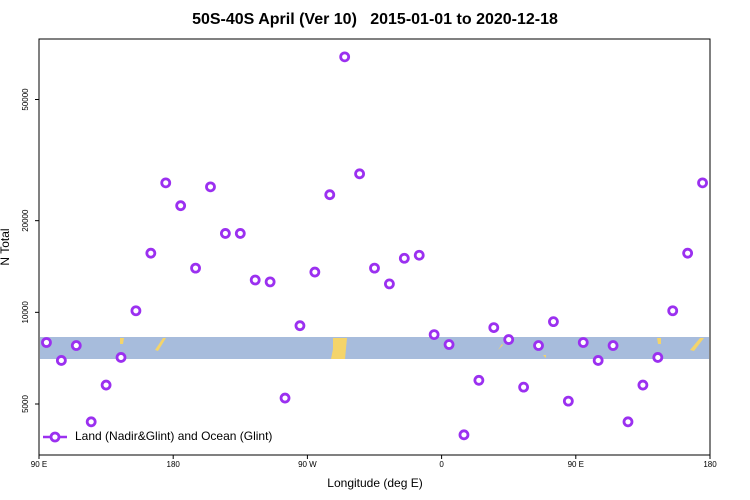 This screenshot has height=500, width=750. I want to click on y-axis-label: N Total, so click(6, 246).